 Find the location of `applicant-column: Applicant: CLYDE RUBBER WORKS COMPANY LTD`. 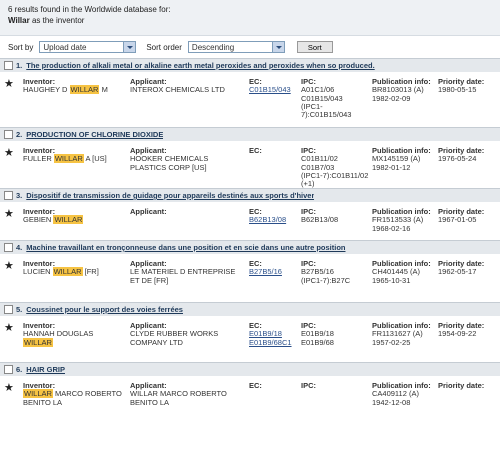

applicant-column: Applicant: CLYDE RUBBER WORKS COMPANY LTD is located at coordinates (187, 334).